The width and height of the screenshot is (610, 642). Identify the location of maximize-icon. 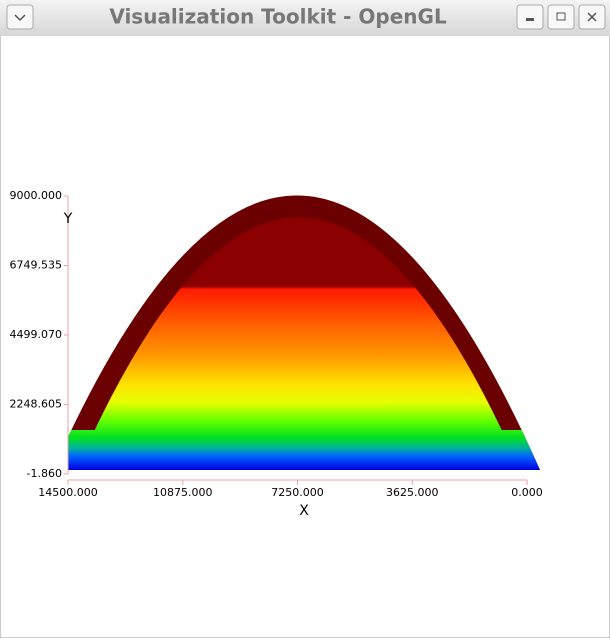
(561, 16).